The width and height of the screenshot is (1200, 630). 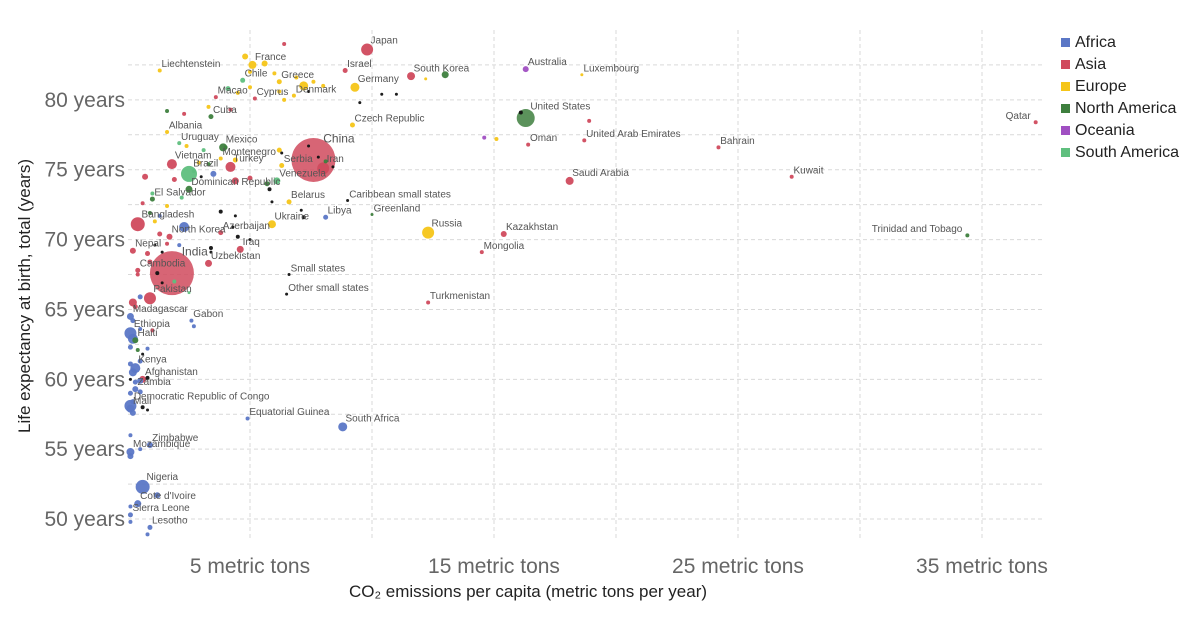 What do you see at coordinates (1120, 152) in the screenshot?
I see `legend-item-south-america: South America` at bounding box center [1120, 152].